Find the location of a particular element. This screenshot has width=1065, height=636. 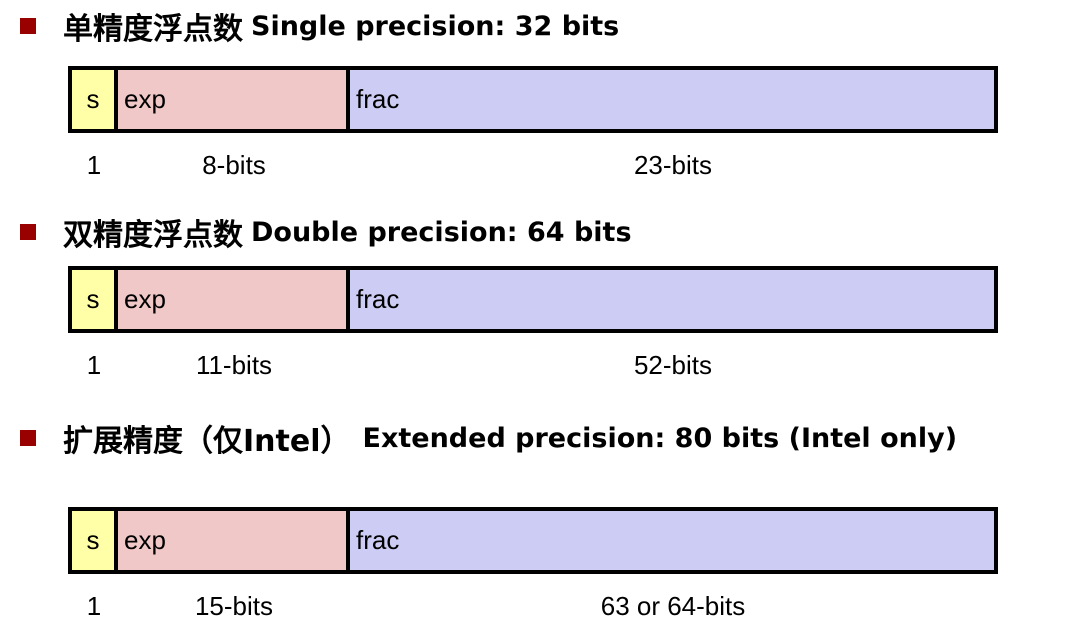

exp-bits-label: 8-bits is located at coordinates (234, 165).